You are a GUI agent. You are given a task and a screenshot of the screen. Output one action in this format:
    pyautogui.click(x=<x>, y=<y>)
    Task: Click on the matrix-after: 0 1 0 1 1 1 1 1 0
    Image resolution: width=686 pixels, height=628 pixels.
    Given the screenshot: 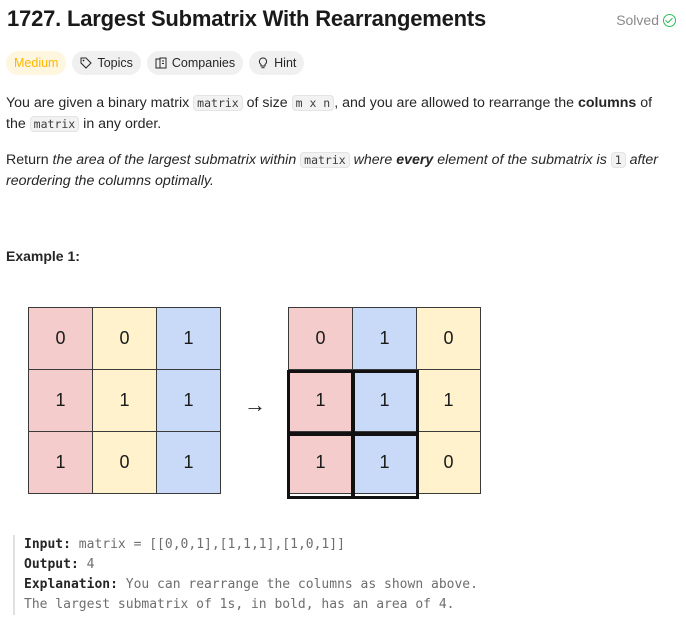 What is the action you would take?
    pyautogui.click(x=384, y=400)
    